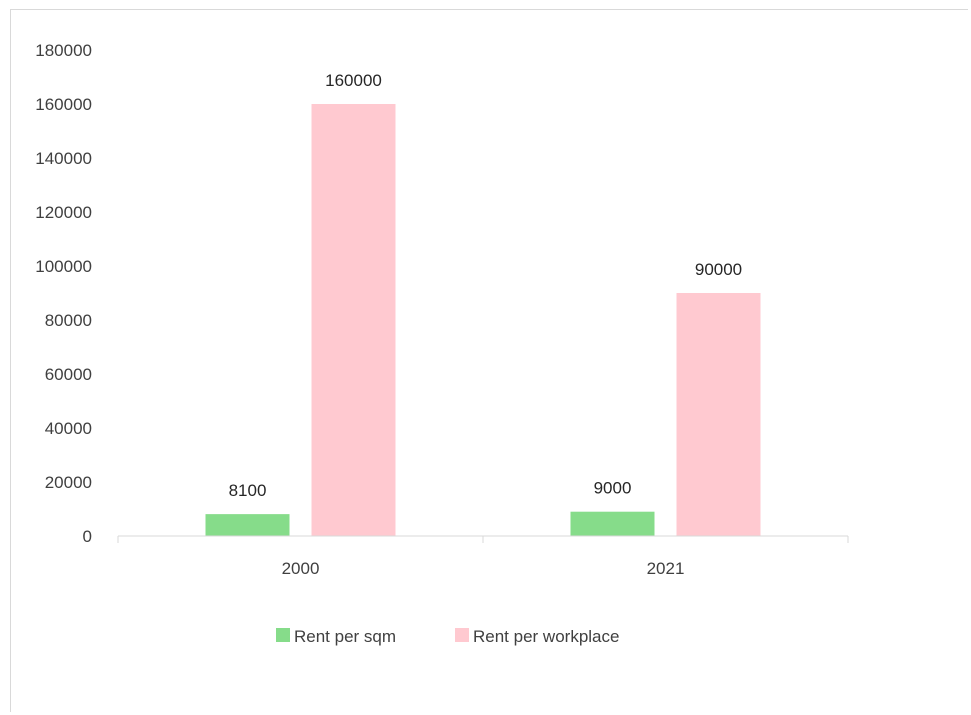 The width and height of the screenshot is (971, 715). I want to click on bar-data-label: 160000, so click(353, 80).